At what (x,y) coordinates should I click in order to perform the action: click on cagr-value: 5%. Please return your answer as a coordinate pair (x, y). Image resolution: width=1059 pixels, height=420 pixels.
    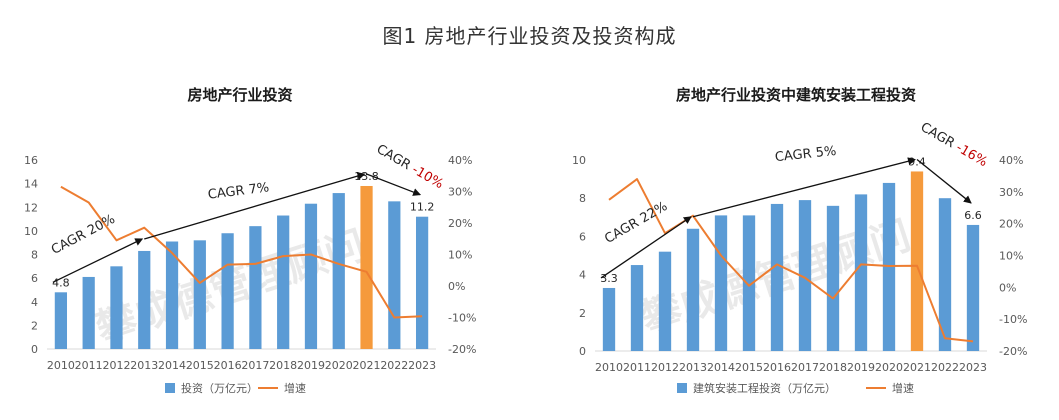
    Looking at the image, I should click on (826, 152).